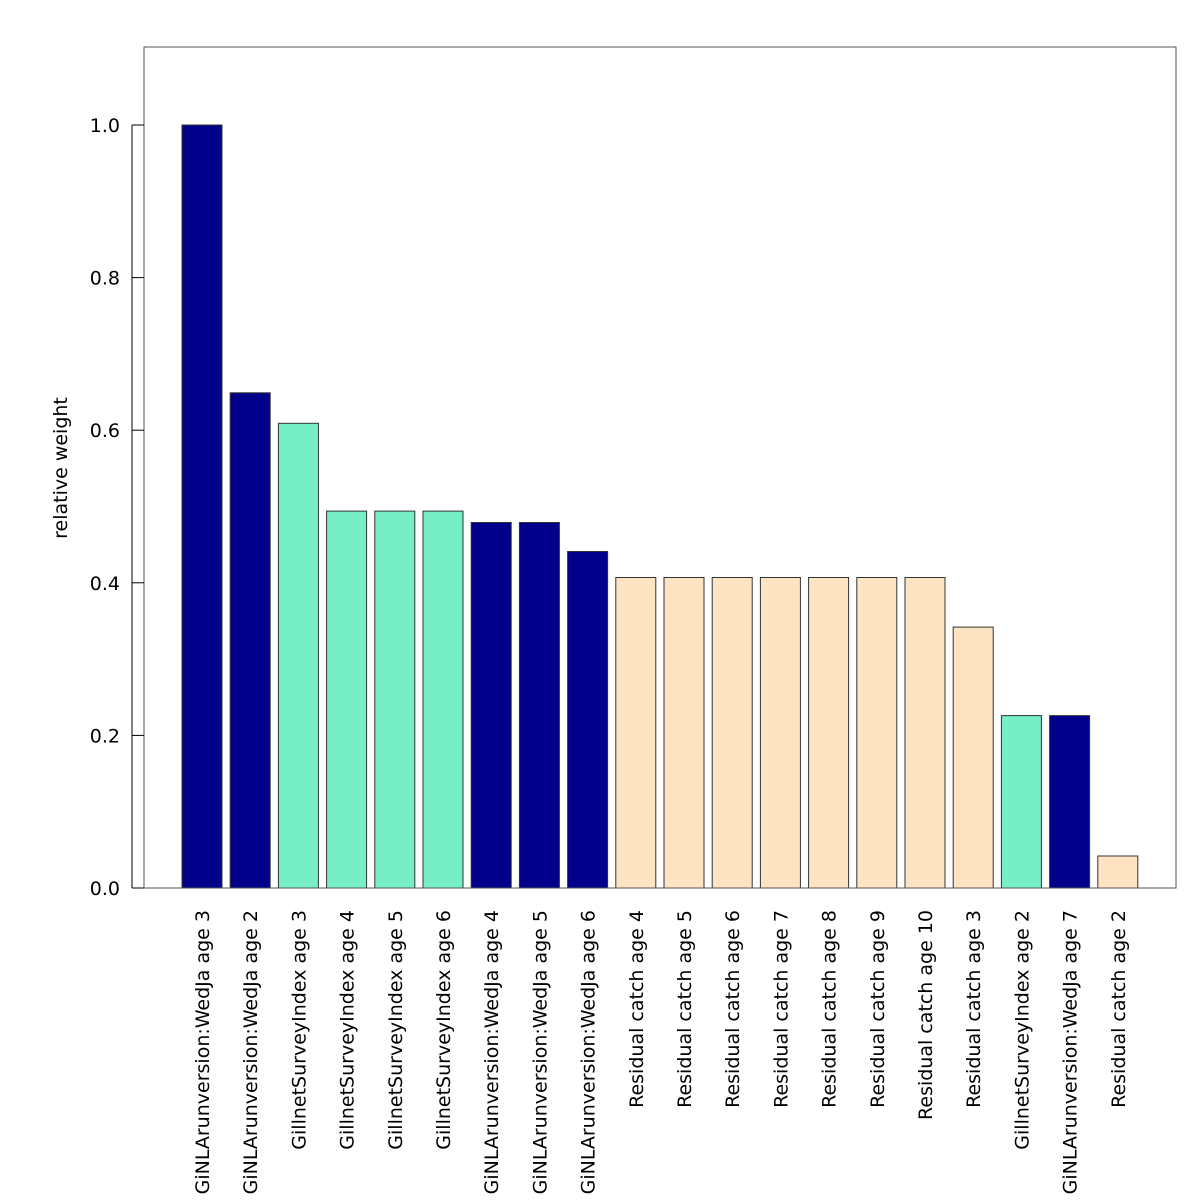 Image resolution: width=1200 pixels, height=1200 pixels. Describe the element at coordinates (492, 1052) in the screenshot. I see `x-tick-label: GiNLArunversion:WedJa age 4` at that location.